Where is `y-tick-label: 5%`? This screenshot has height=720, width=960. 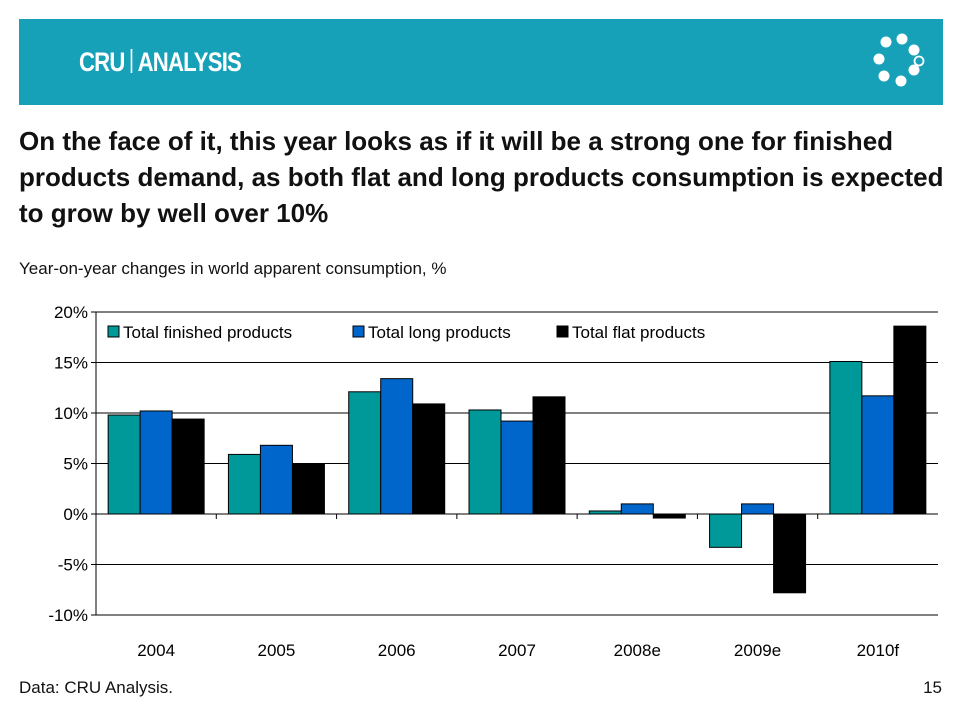 y-tick-label: 5% is located at coordinates (75, 464).